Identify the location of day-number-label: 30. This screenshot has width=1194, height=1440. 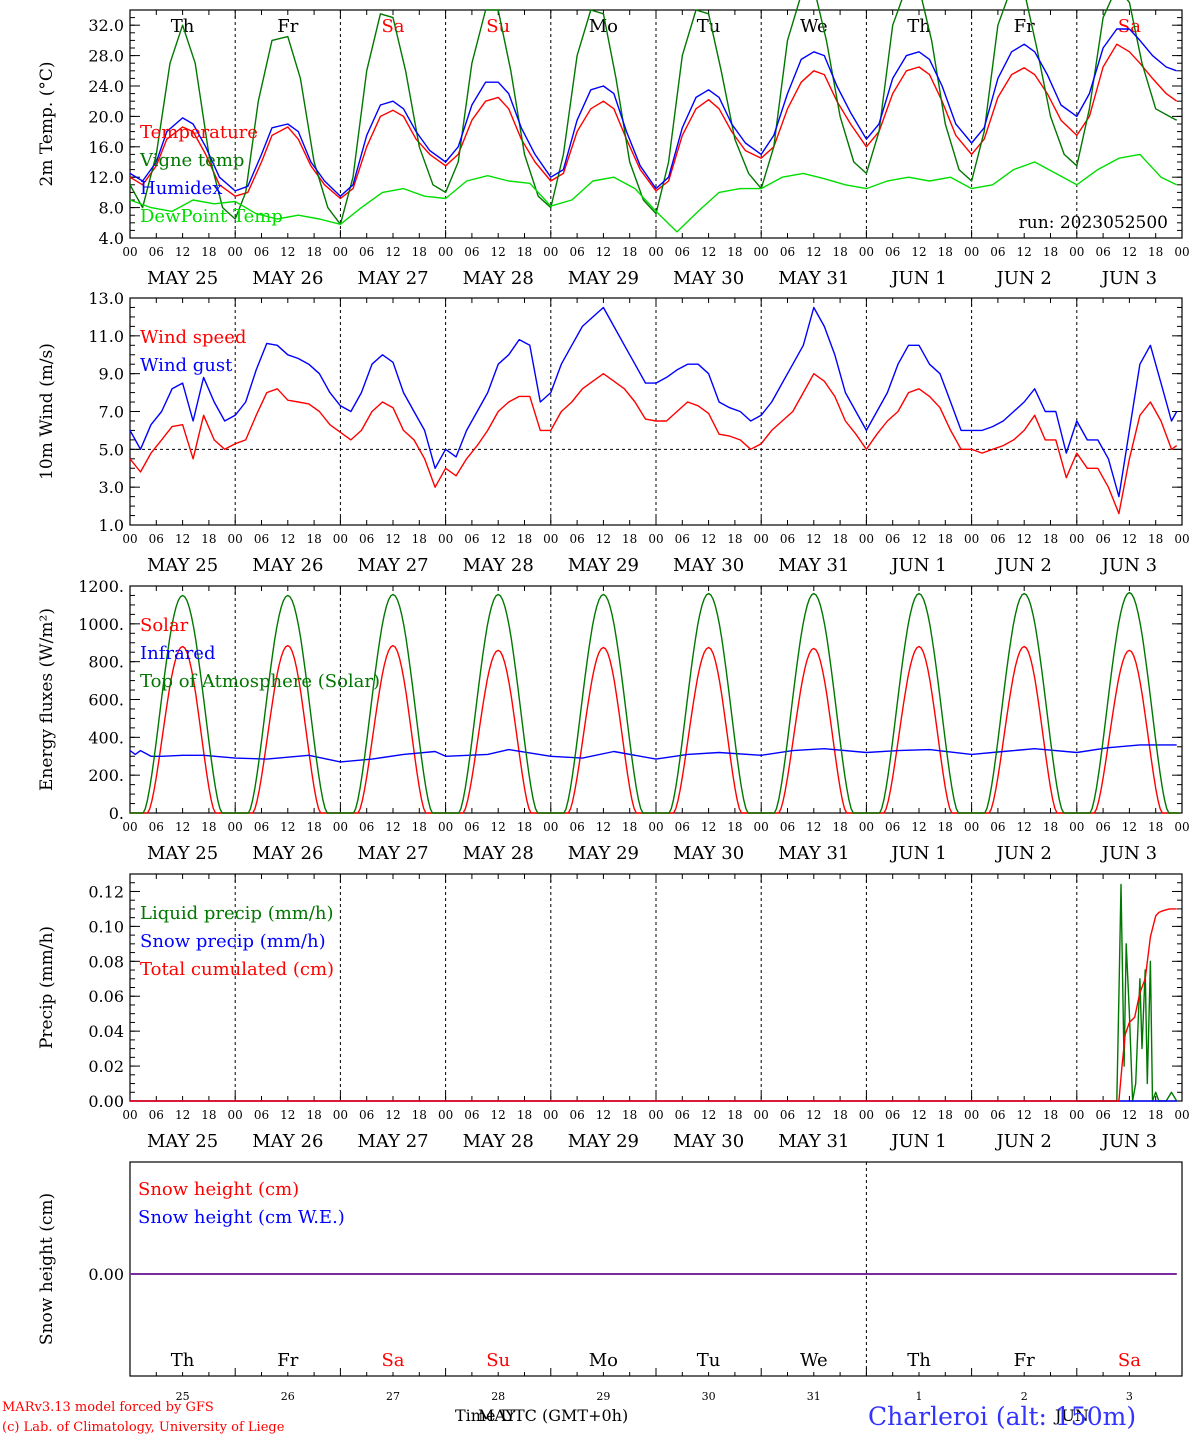
(709, 1396).